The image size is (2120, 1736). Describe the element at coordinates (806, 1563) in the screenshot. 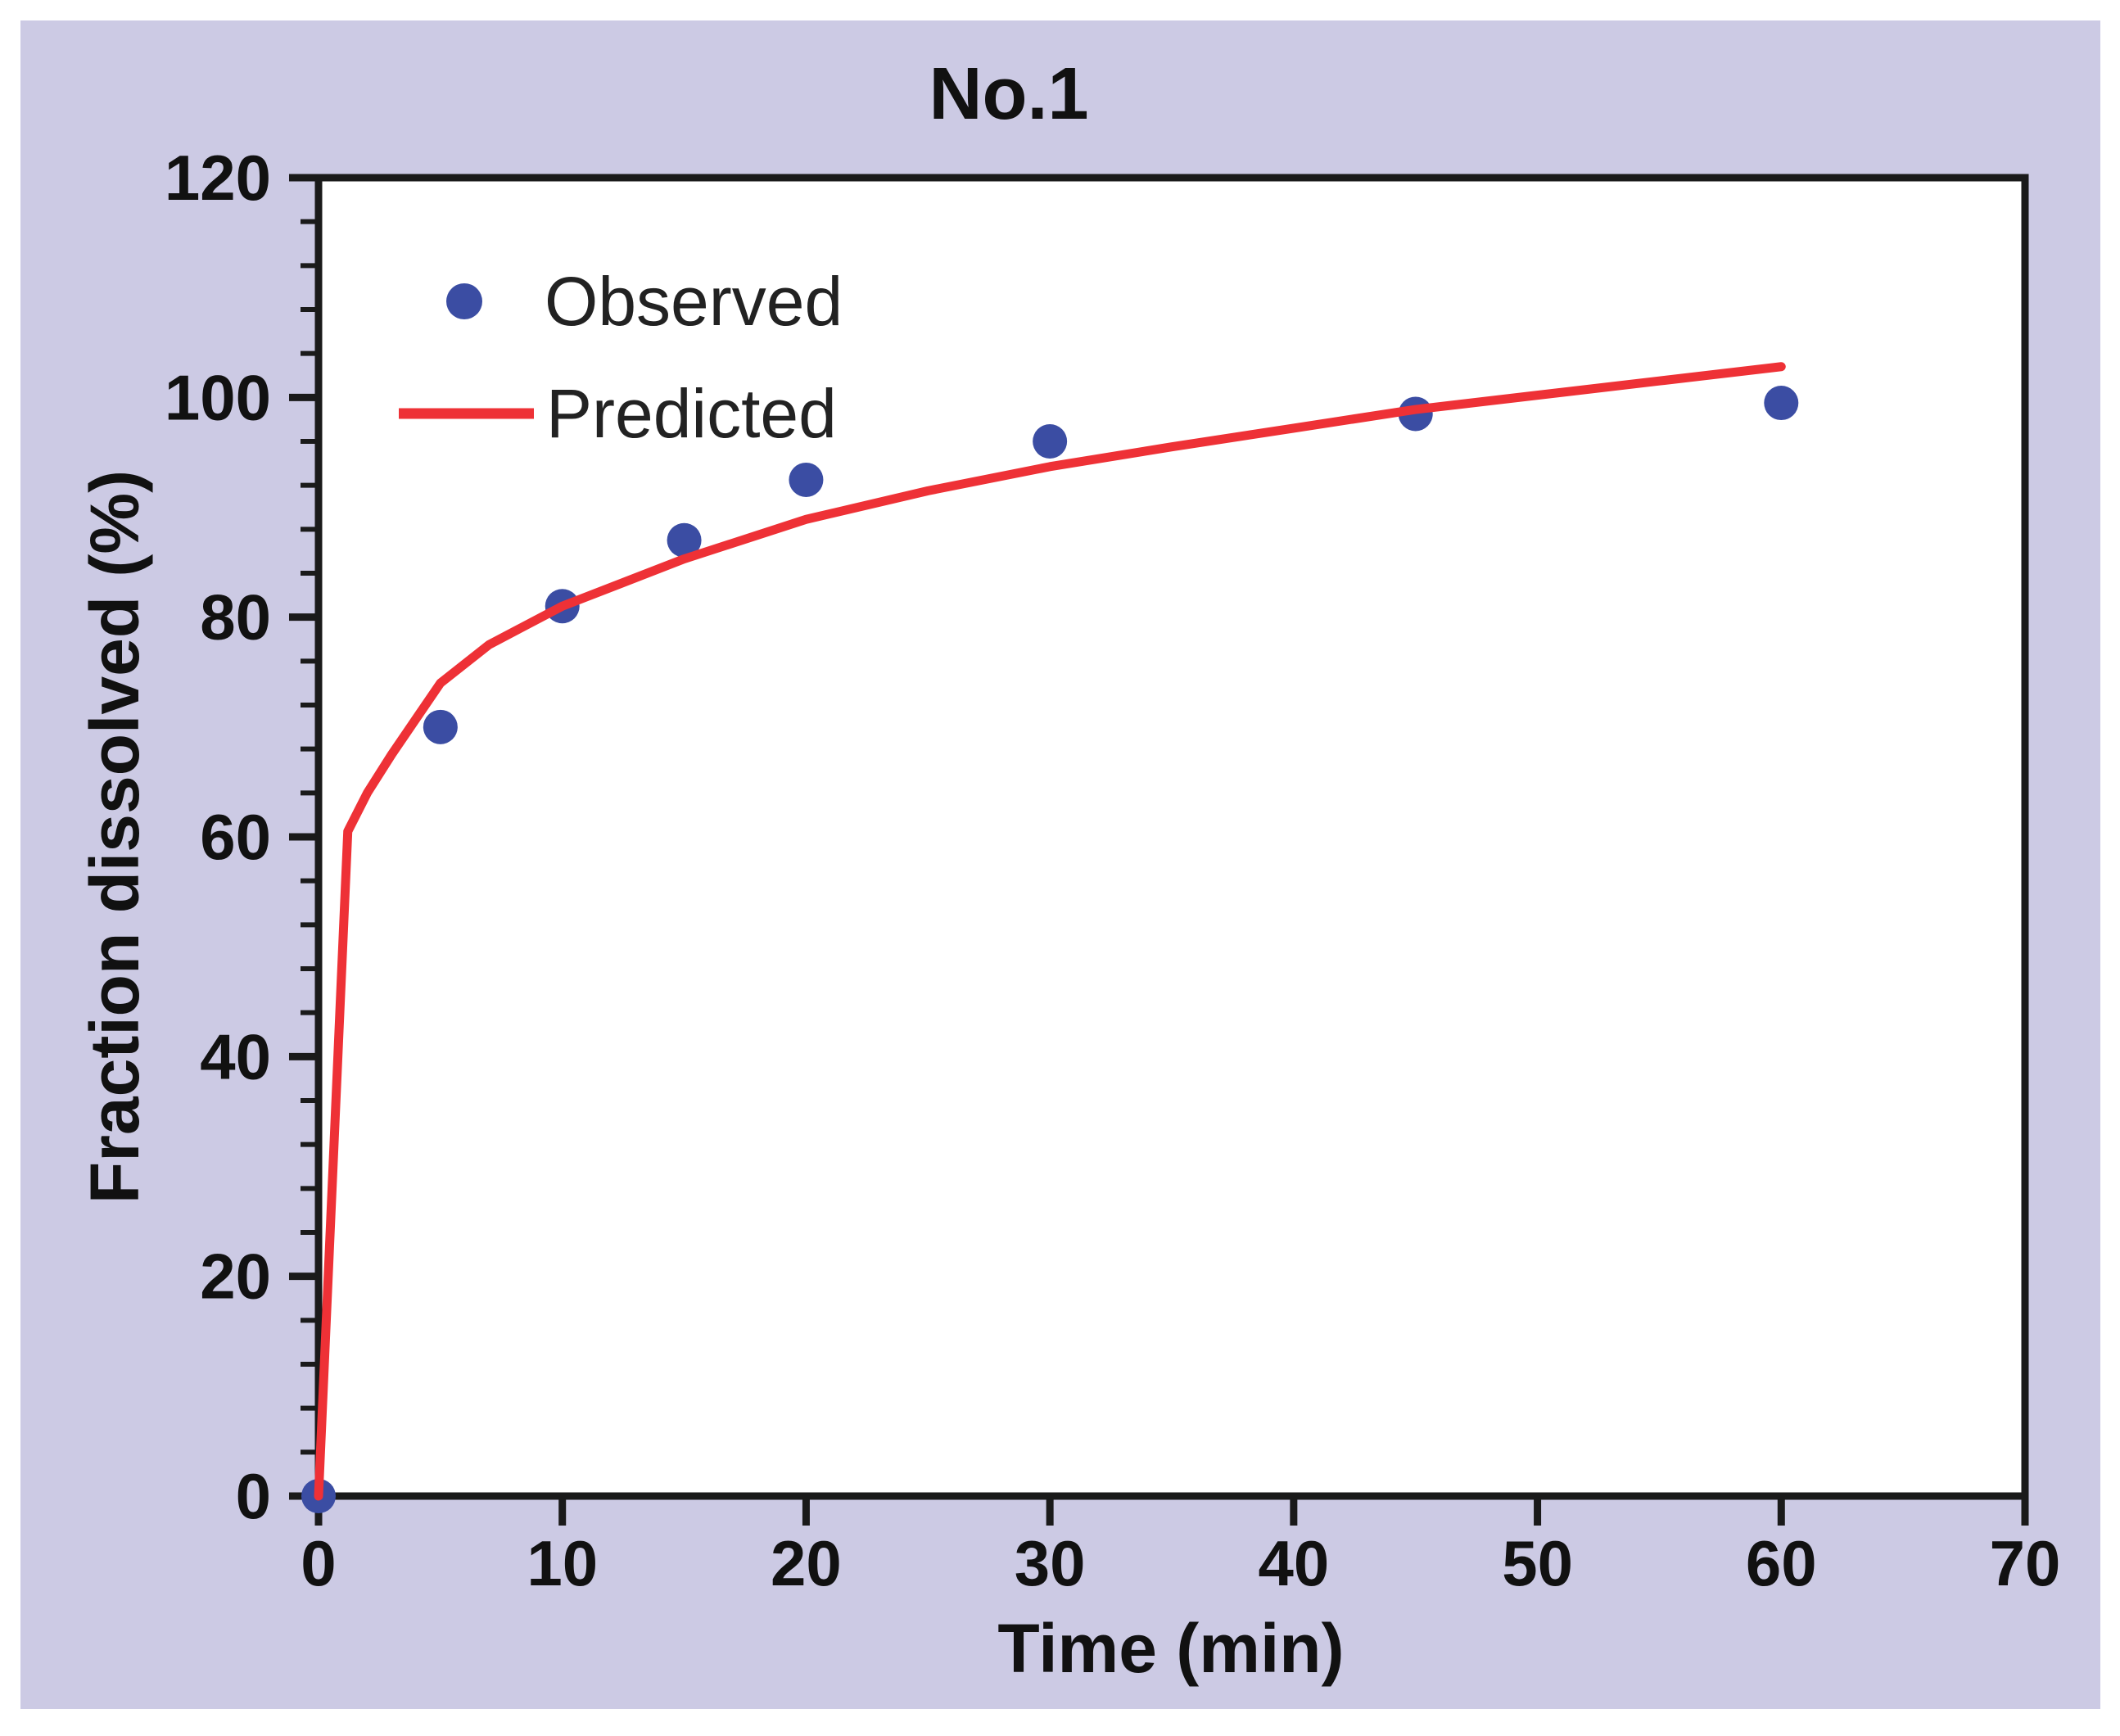

I see `x-tick-label: 20` at that location.